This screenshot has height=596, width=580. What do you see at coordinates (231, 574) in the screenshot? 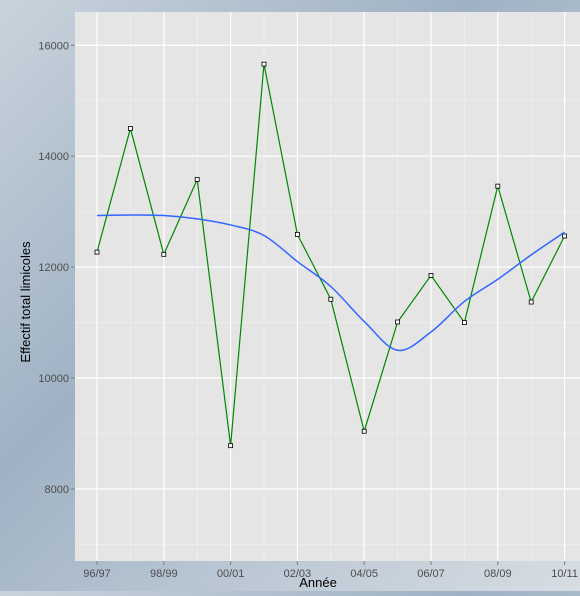
I see `x-tick-label: 00/01` at bounding box center [231, 574].